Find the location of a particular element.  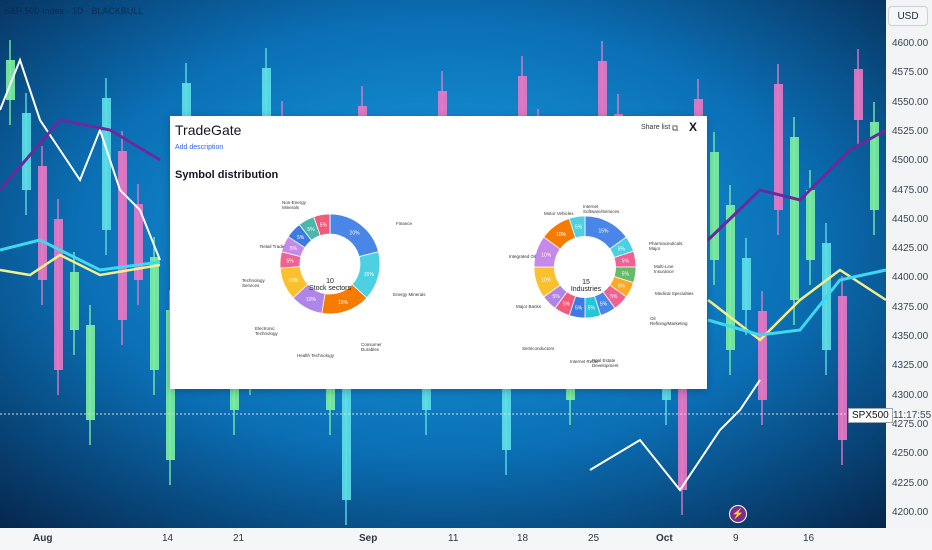

symbol-header: S&P 500 Index · 1D · BLACKBULL is located at coordinates (74, 11).